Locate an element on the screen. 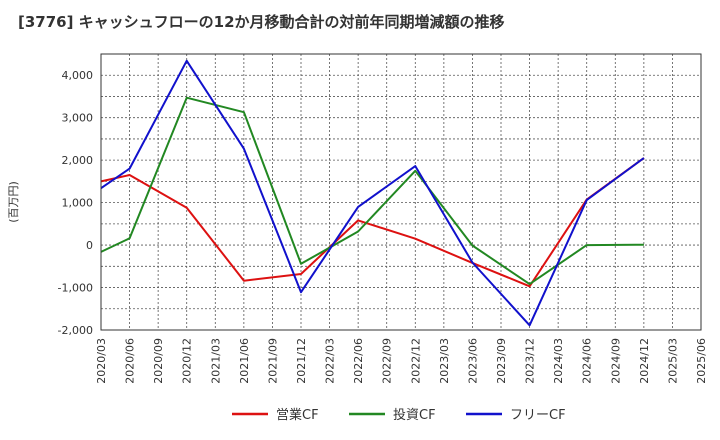 The height and width of the screenshot is (440, 720). y-tick-label: 1,000 is located at coordinates (78, 203).